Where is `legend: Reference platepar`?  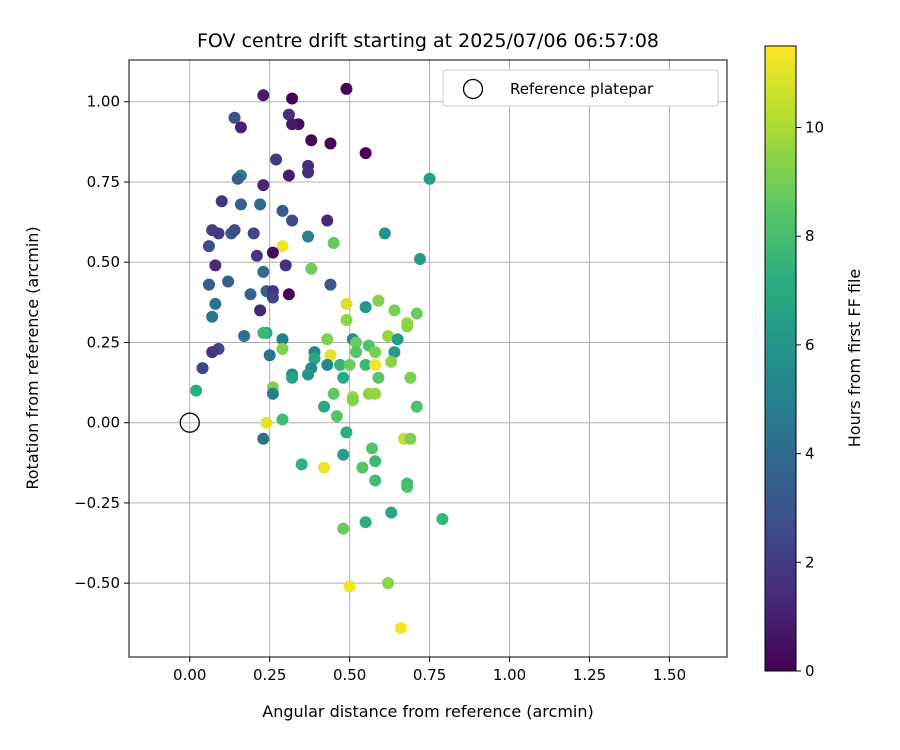
legend: Reference platepar is located at coordinates (580, 88).